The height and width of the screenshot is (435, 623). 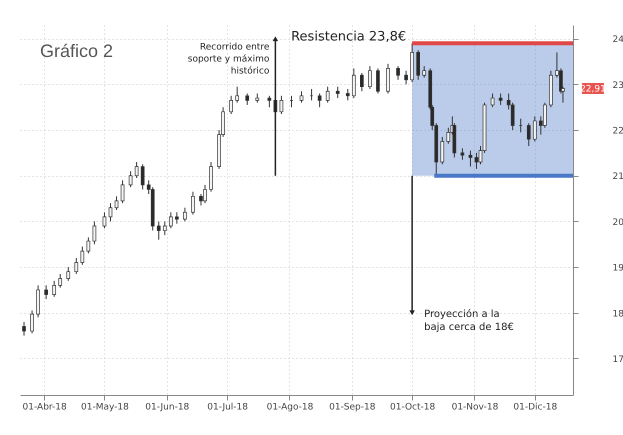 What do you see at coordinates (290, 407) in the screenshot?
I see `x-tick-label: 01-Ago-18` at bounding box center [290, 407].